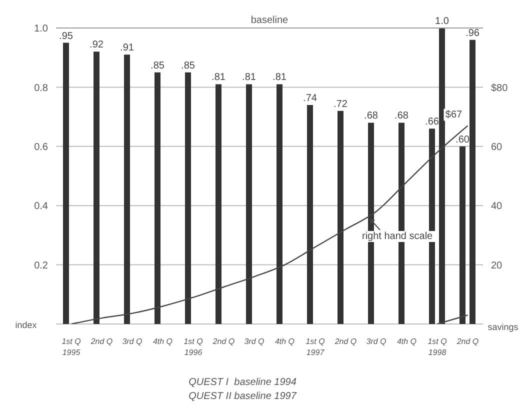 The image size is (529, 416). I want to click on y2-tick-label: 40, so click(497, 206).